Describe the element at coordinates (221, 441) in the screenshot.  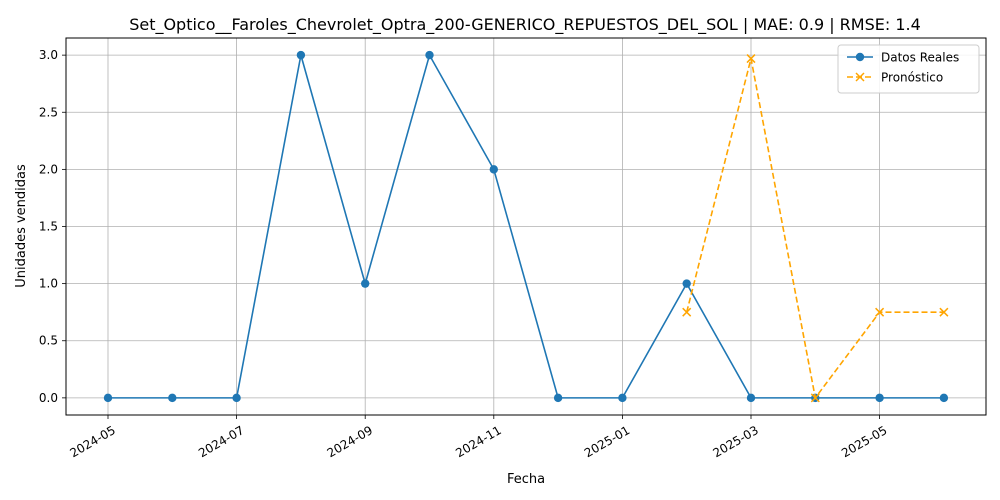
I see `x-tick-label: 2024-07` at that location.